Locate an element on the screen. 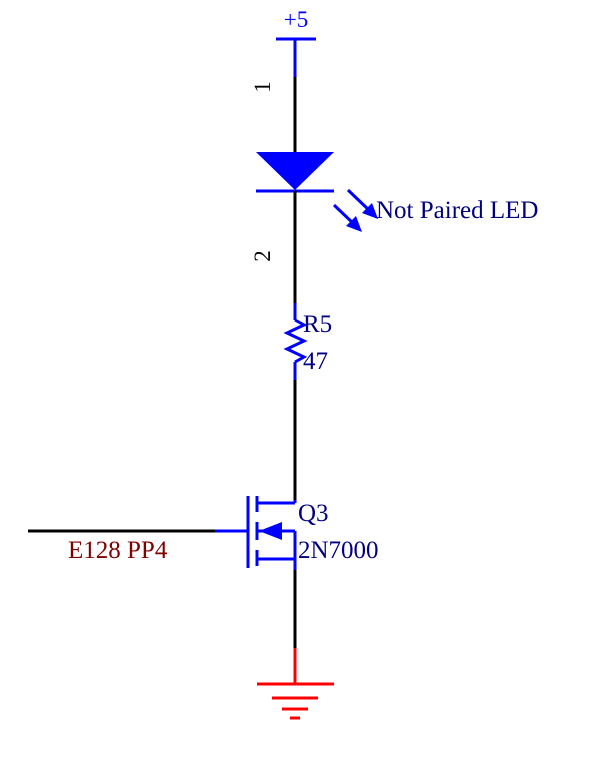 The image size is (596, 759). resistor-designator: R5 is located at coordinates (317, 324).